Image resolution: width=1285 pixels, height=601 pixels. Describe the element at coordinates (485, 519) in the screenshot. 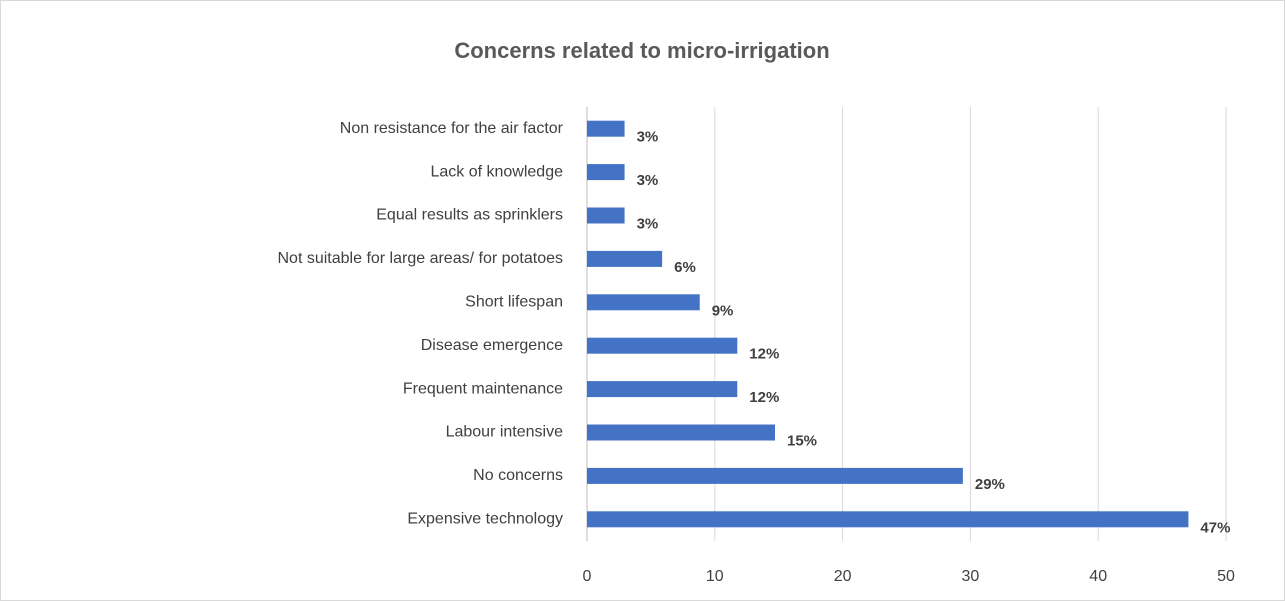

I see `y-tick-label: Expensive technology` at that location.